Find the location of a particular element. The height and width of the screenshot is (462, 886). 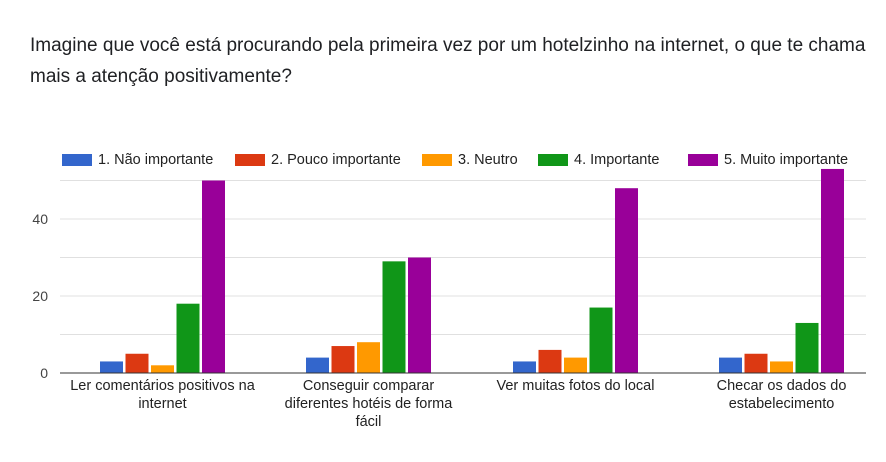

category-label: Conseguir comparar is located at coordinates (369, 386).